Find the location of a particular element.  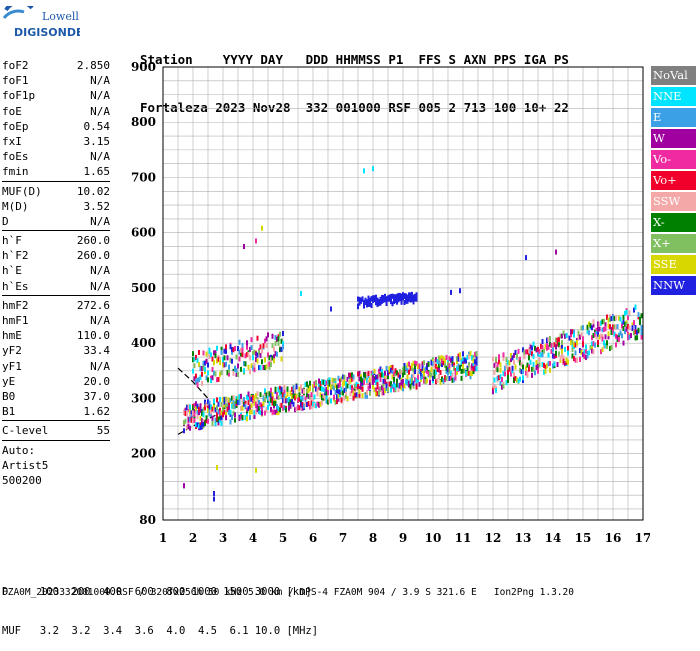

param-row-b1: B1 1.62 is located at coordinates (56, 411).